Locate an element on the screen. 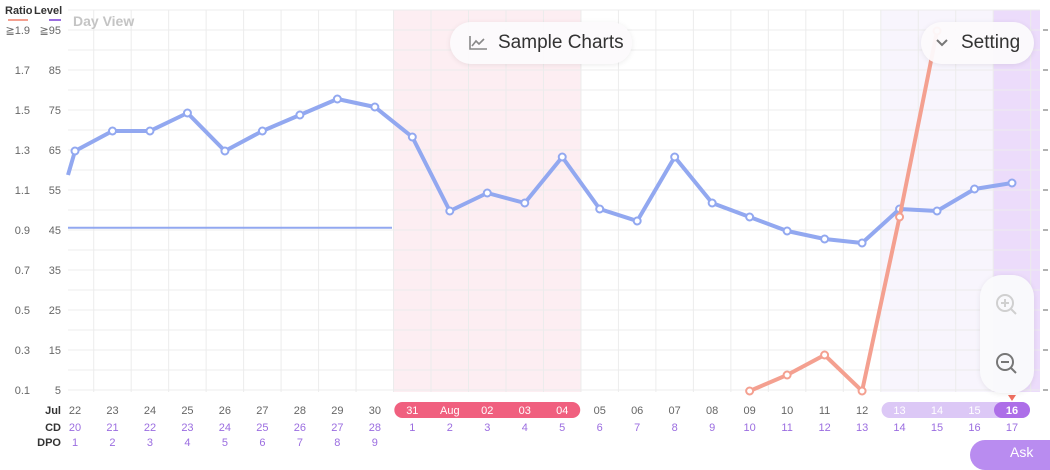 This screenshot has width=1050, height=470. dpo-value: 4 is located at coordinates (187, 443).